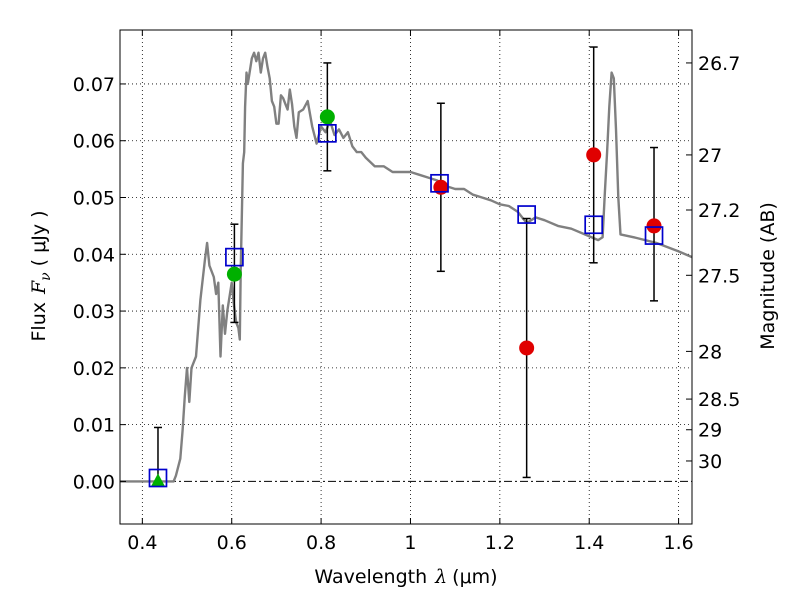  What do you see at coordinates (500, 543) in the screenshot?
I see `x-tick-label: 1.2` at bounding box center [500, 543].